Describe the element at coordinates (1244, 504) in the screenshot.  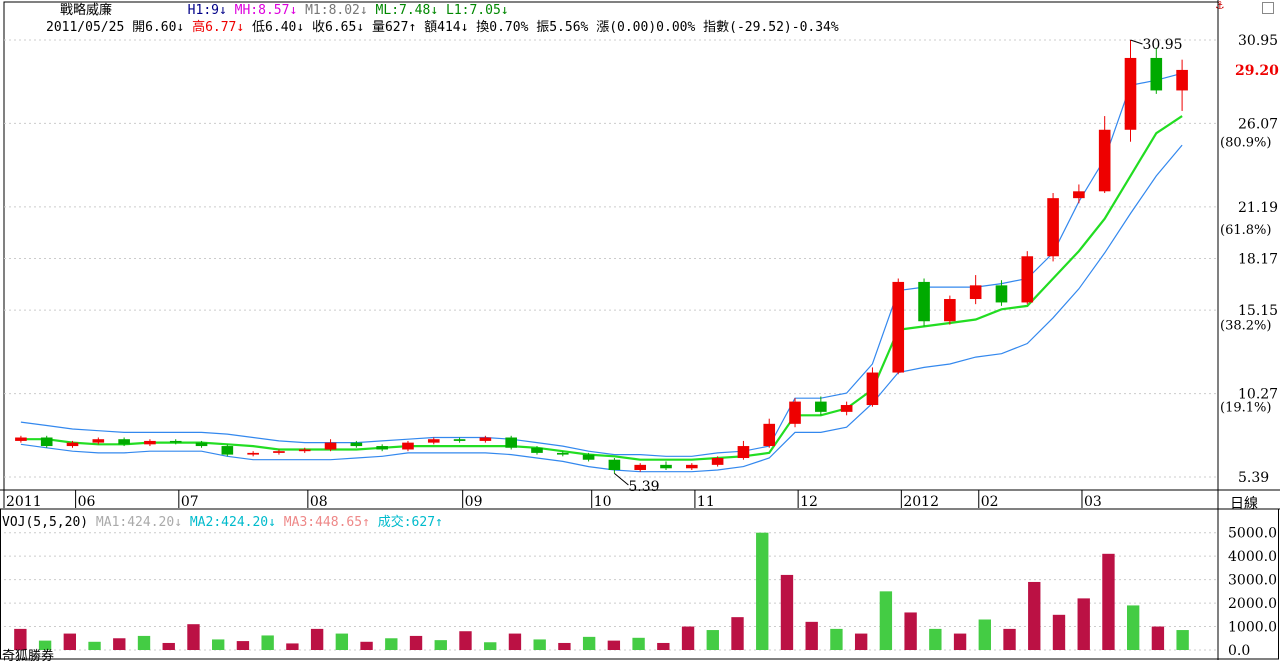
I see `period-label: 日線` at that location.